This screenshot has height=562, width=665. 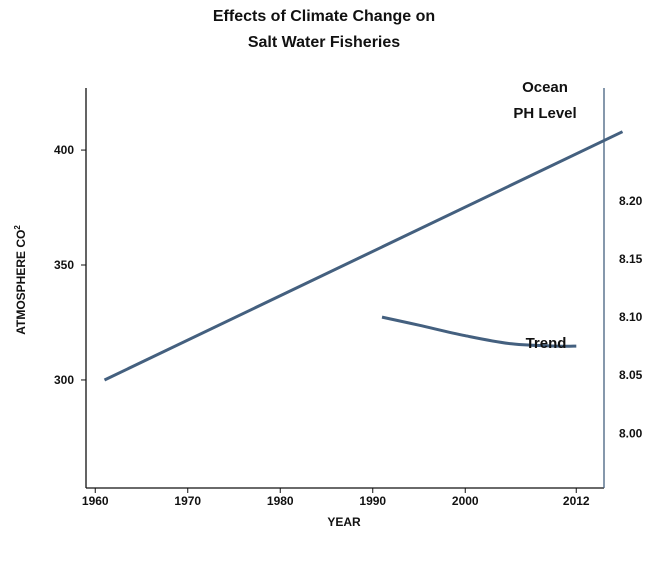 I want to click on left-y-tick-label: 300, so click(x=64, y=380).